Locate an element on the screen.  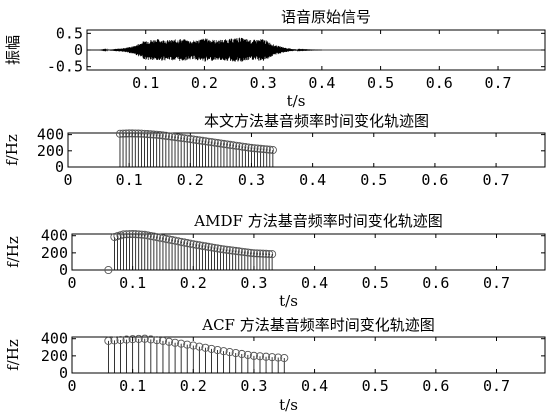
chart-title: AMDF 方法基音频率时间变化轨迹图 is located at coordinates (317, 221).